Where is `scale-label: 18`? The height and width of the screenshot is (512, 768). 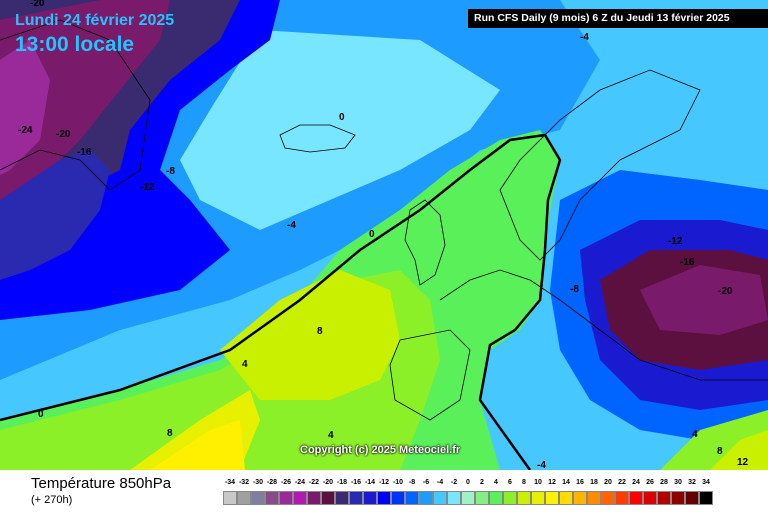
scale-label: 18 is located at coordinates (594, 482).